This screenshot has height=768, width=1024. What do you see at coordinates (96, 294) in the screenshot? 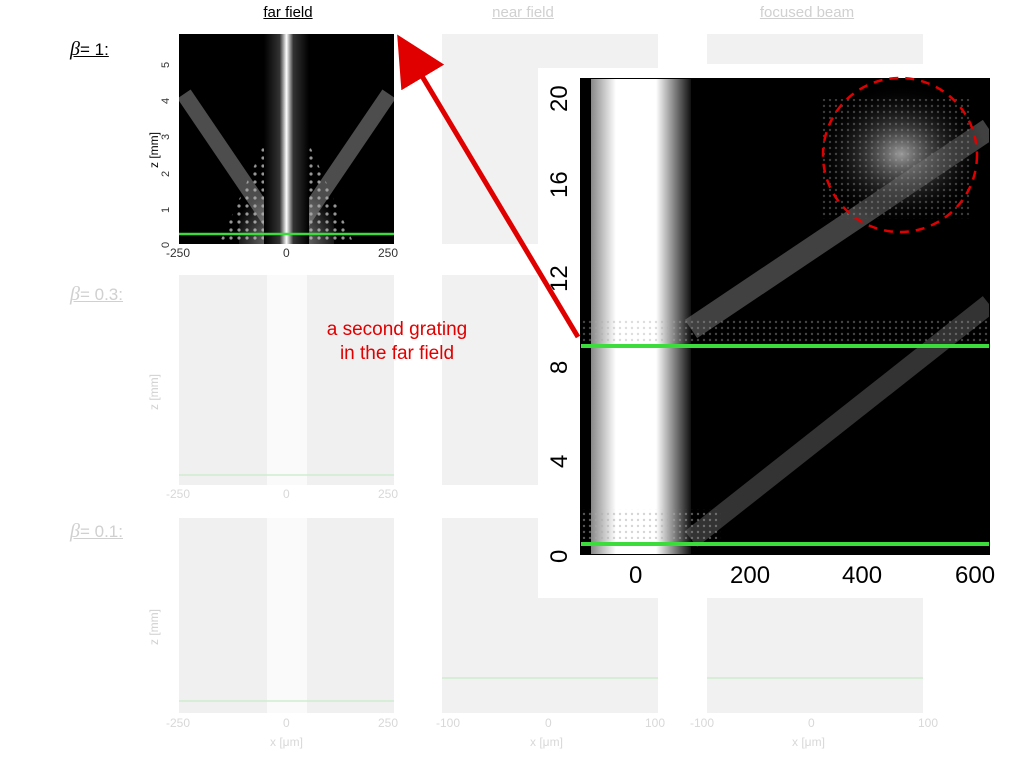
I see `row-label-beta-0.3: β= 0.3:` at bounding box center [96, 294].